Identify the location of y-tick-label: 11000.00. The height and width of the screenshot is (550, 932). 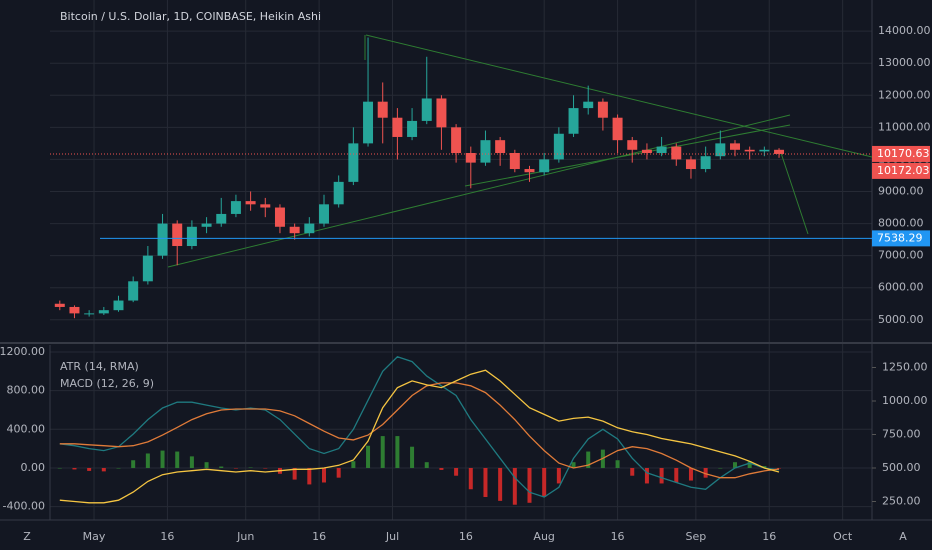
(904, 126).